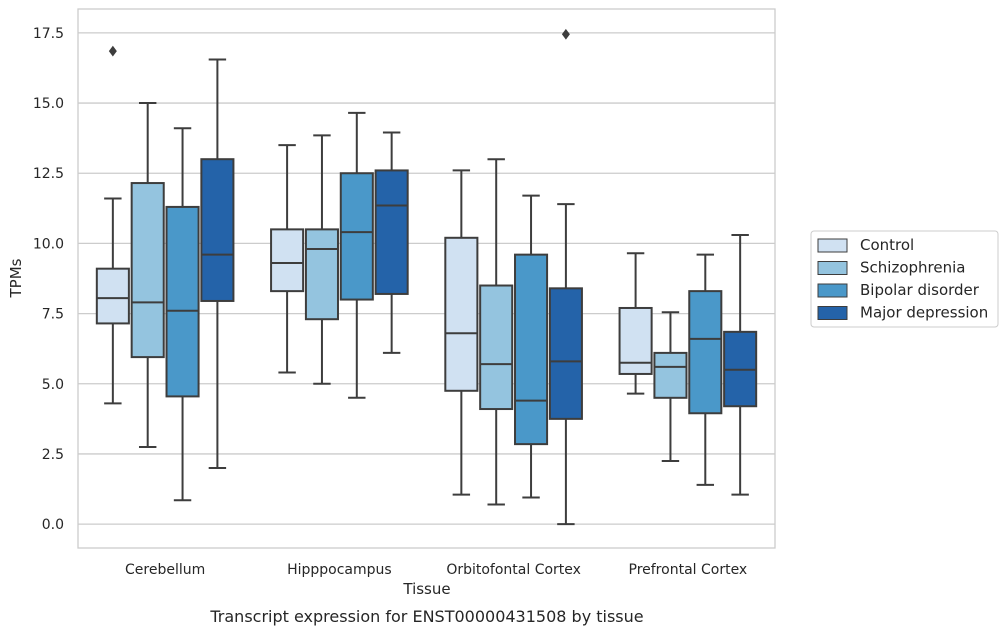 The image size is (1007, 634). Describe the element at coordinates (48, 34) in the screenshot. I see `y-tick-label: 17.5` at that location.